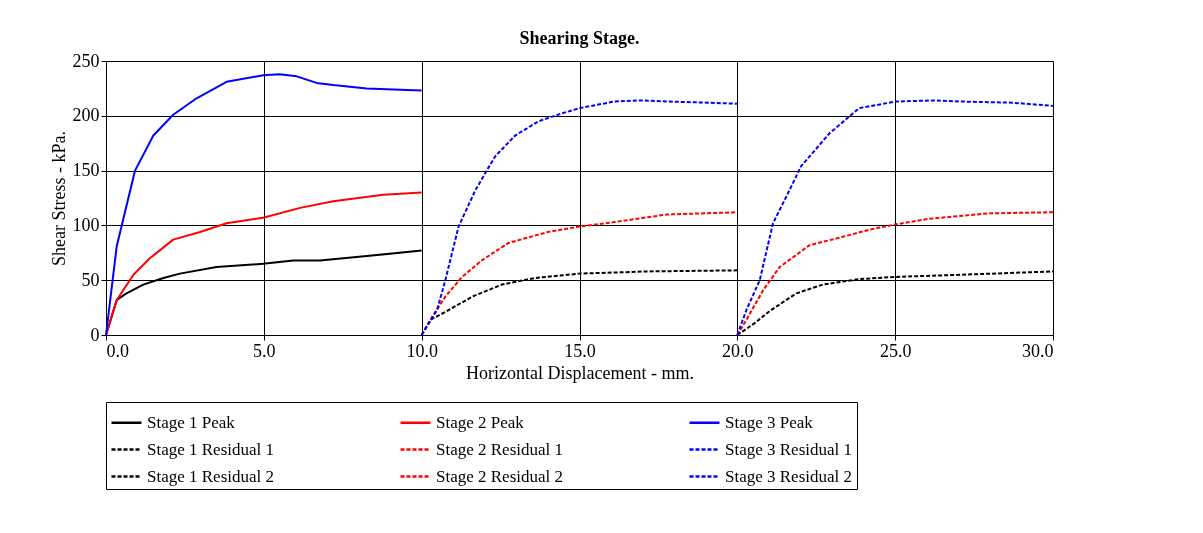 The height and width of the screenshot is (533, 1203). Describe the element at coordinates (95, 334) in the screenshot. I see `y-tick-label: 0` at that location.